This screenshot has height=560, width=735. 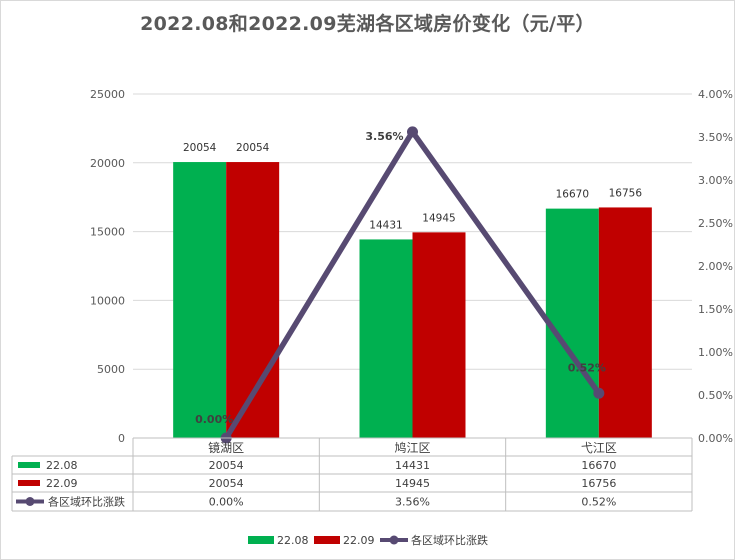 What do you see at coordinates (599, 448) in the screenshot?
I see `x-category-label: 弋江区` at bounding box center [599, 448].